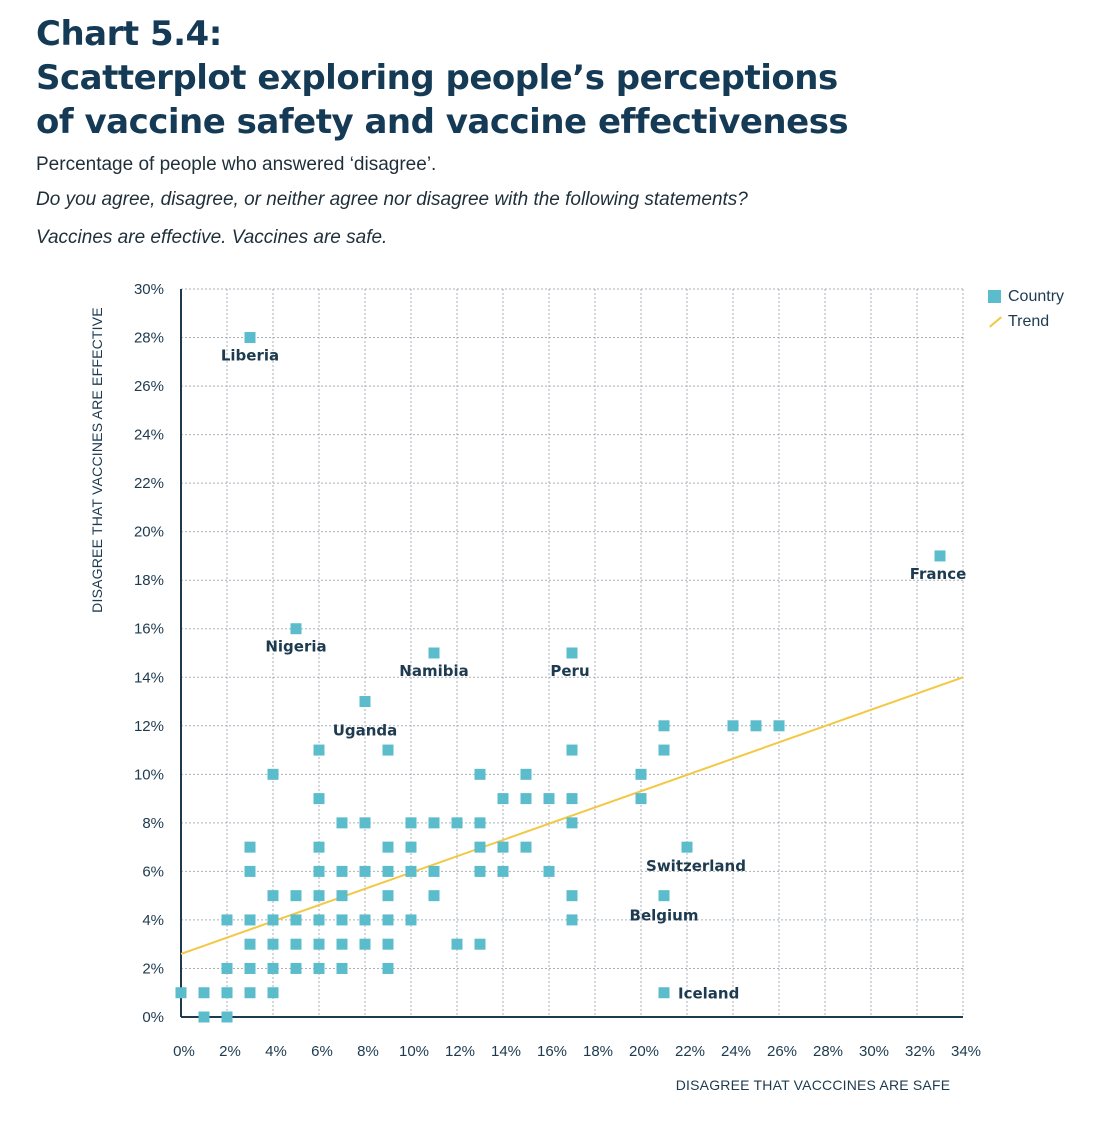  I want to click on x-tick-label: 10%, so click(414, 1051).